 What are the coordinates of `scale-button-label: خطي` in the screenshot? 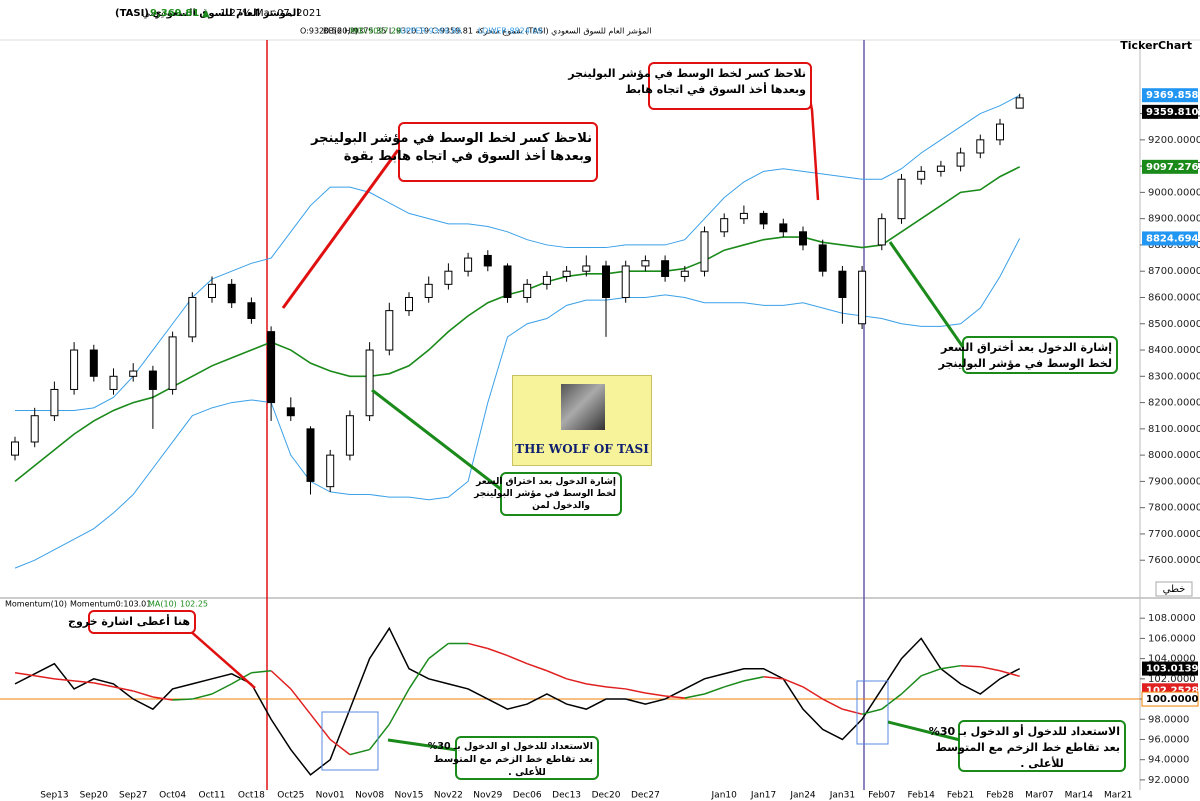 It's located at (1174, 589).